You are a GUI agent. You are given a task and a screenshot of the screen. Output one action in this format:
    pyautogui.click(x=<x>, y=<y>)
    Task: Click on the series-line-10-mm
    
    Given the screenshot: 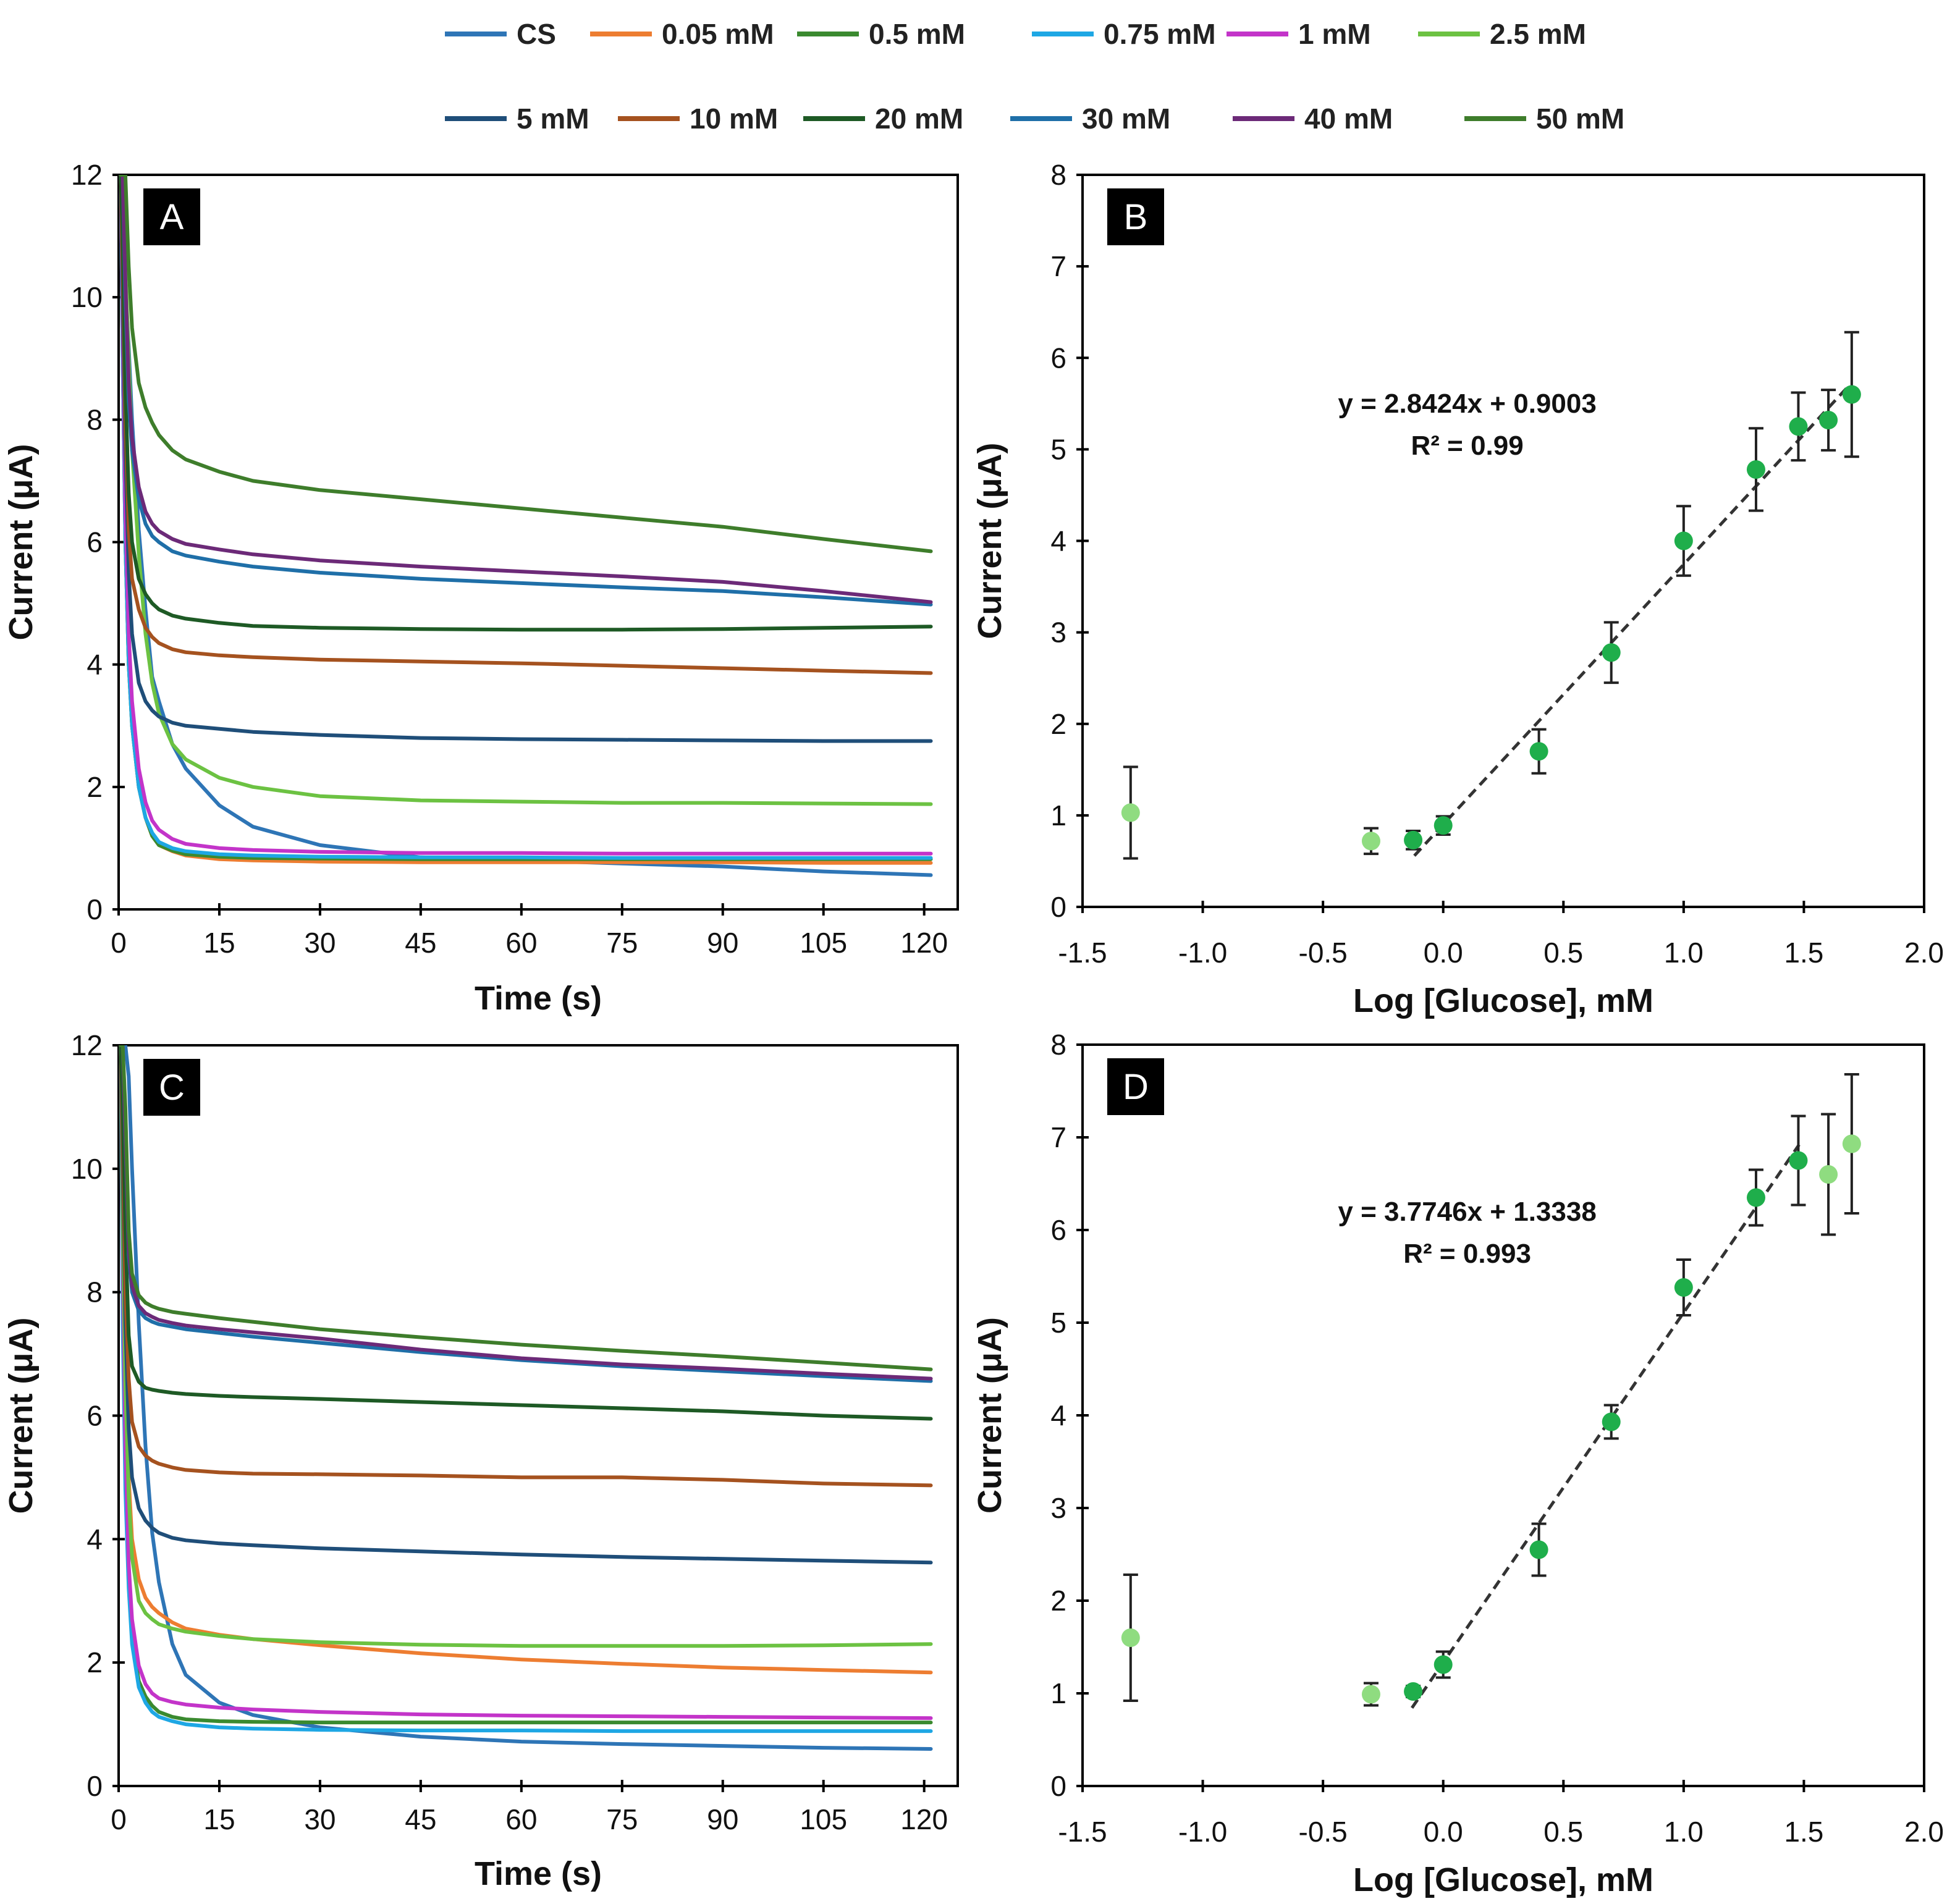 What is the action you would take?
    pyautogui.click(x=526, y=1267)
    